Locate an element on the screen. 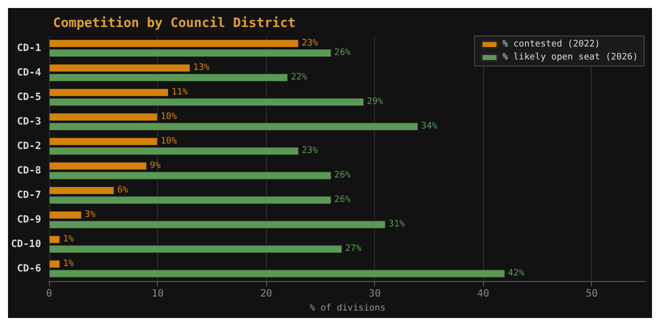  data-label: 6% is located at coordinates (123, 191).